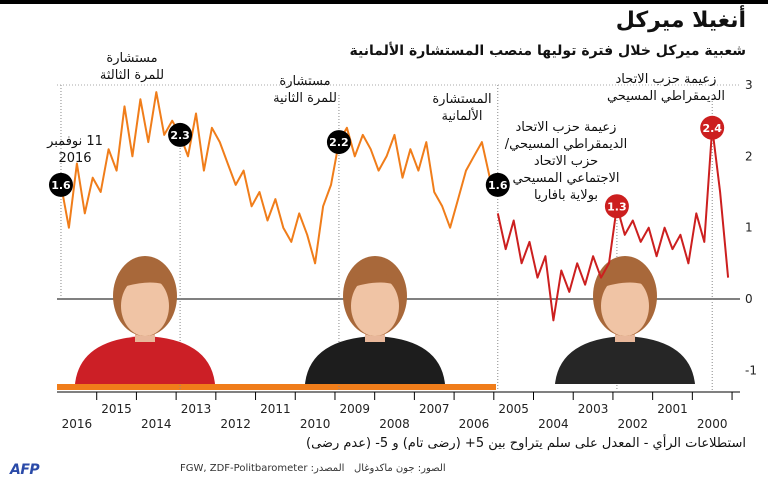  Describe the element at coordinates (77, 424) in the screenshot. I see `x-tick-label-2016: 2016` at that location.